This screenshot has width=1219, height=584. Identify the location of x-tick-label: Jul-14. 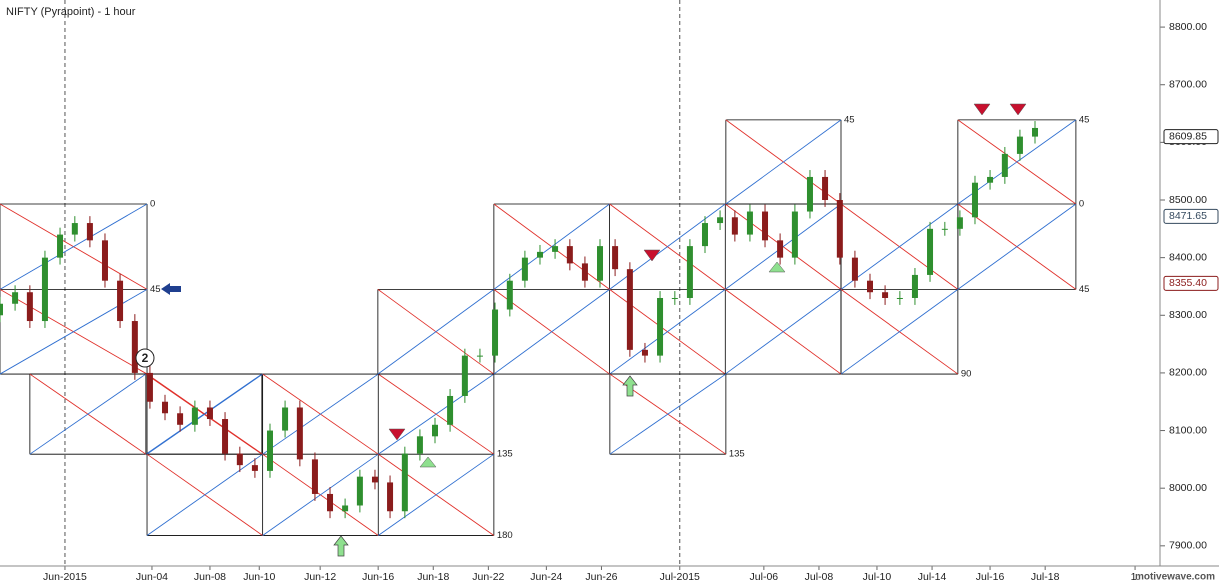
(932, 577).